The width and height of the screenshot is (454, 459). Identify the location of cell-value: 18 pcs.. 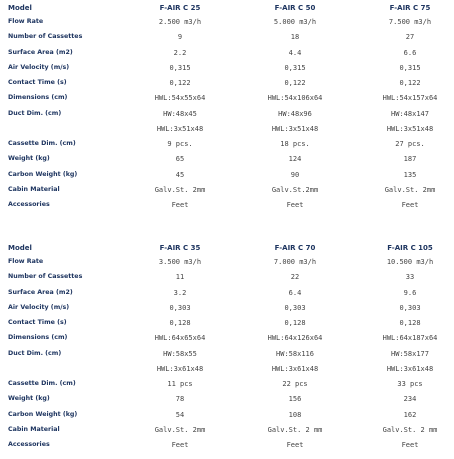
(295, 144).